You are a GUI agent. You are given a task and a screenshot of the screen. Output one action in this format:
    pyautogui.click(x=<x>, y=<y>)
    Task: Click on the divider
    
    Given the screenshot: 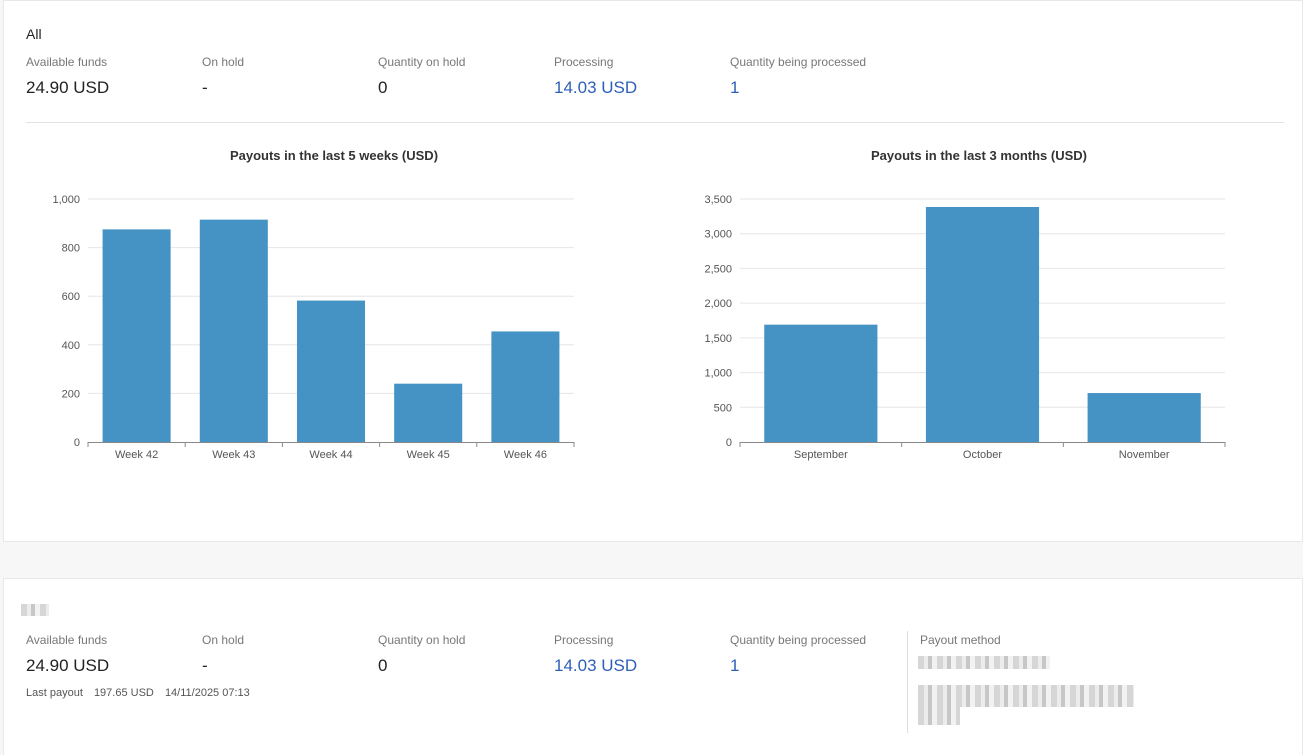 What is the action you would take?
    pyautogui.click(x=655, y=122)
    